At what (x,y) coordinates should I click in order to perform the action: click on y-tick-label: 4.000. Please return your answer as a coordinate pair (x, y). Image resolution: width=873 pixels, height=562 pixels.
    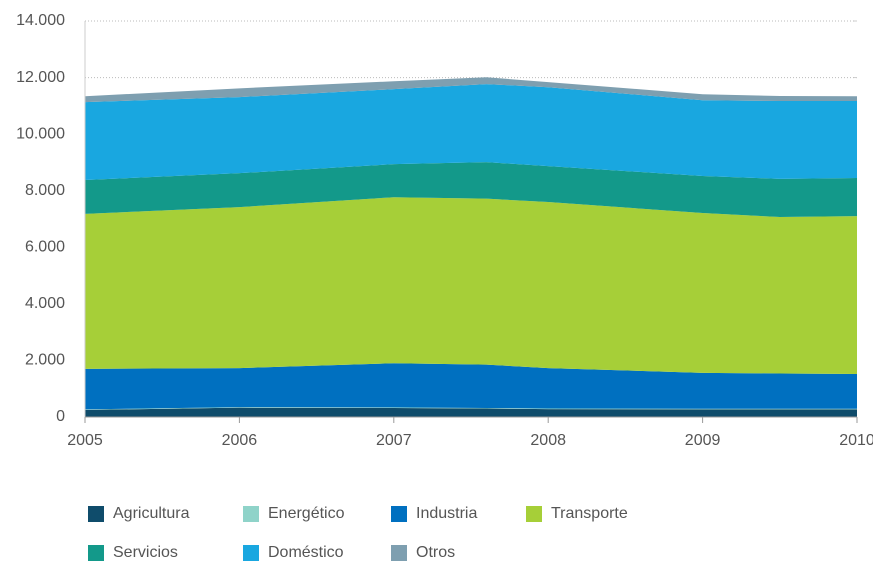
    Looking at the image, I should click on (45, 303).